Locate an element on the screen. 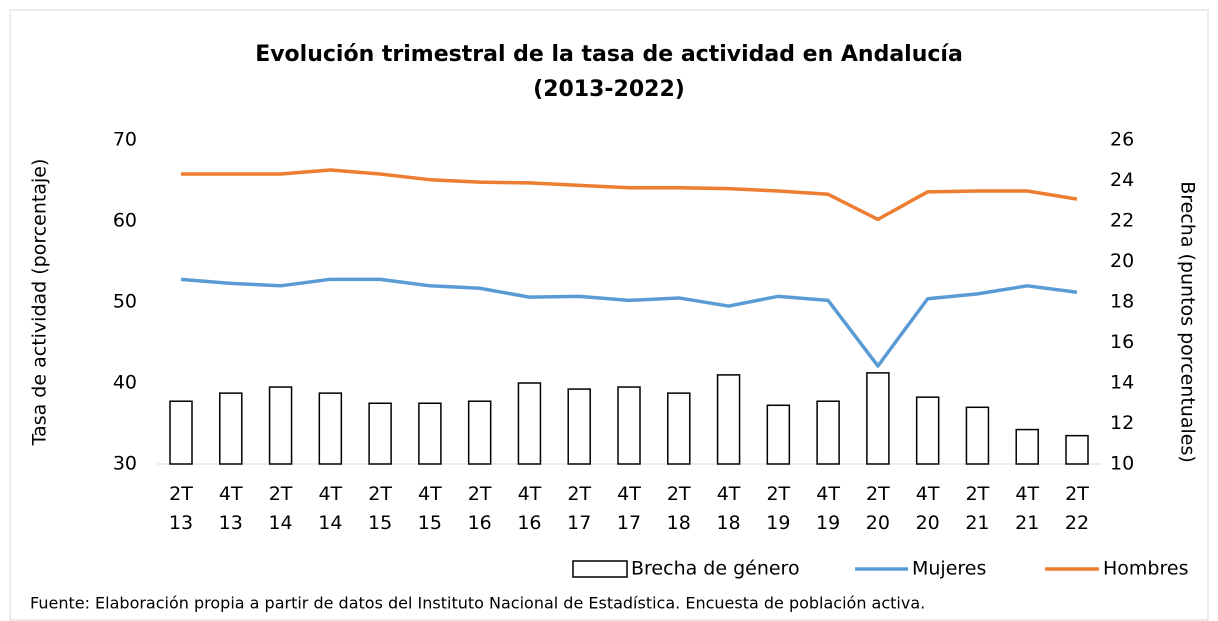  y2-tick-label: 14 is located at coordinates (1122, 383).